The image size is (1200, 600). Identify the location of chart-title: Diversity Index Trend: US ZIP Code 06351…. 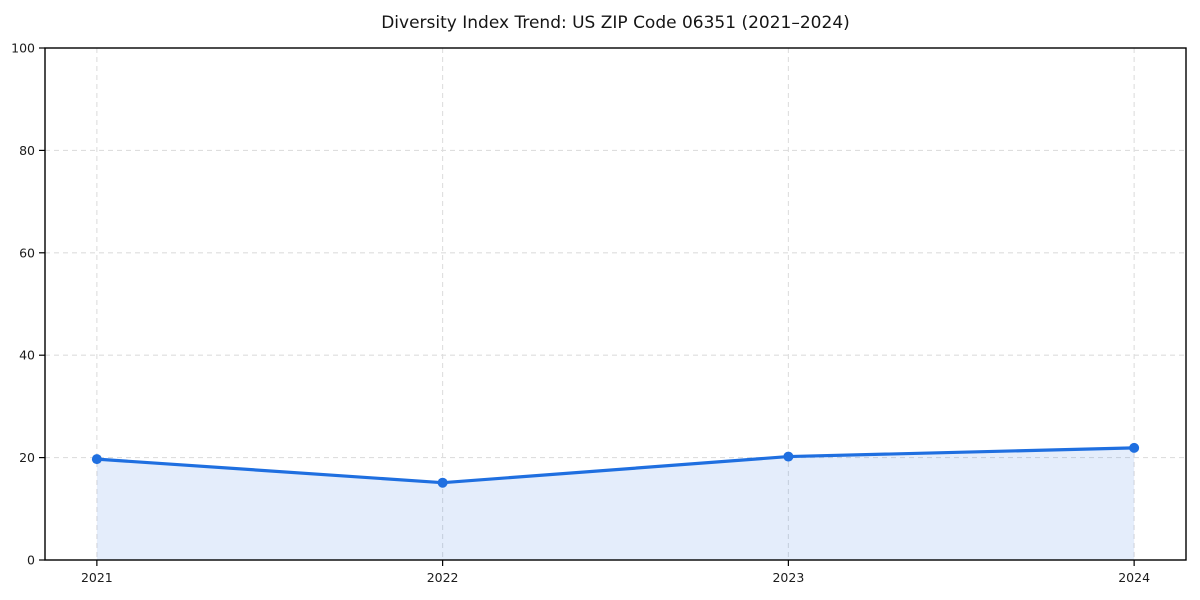
(615, 23).